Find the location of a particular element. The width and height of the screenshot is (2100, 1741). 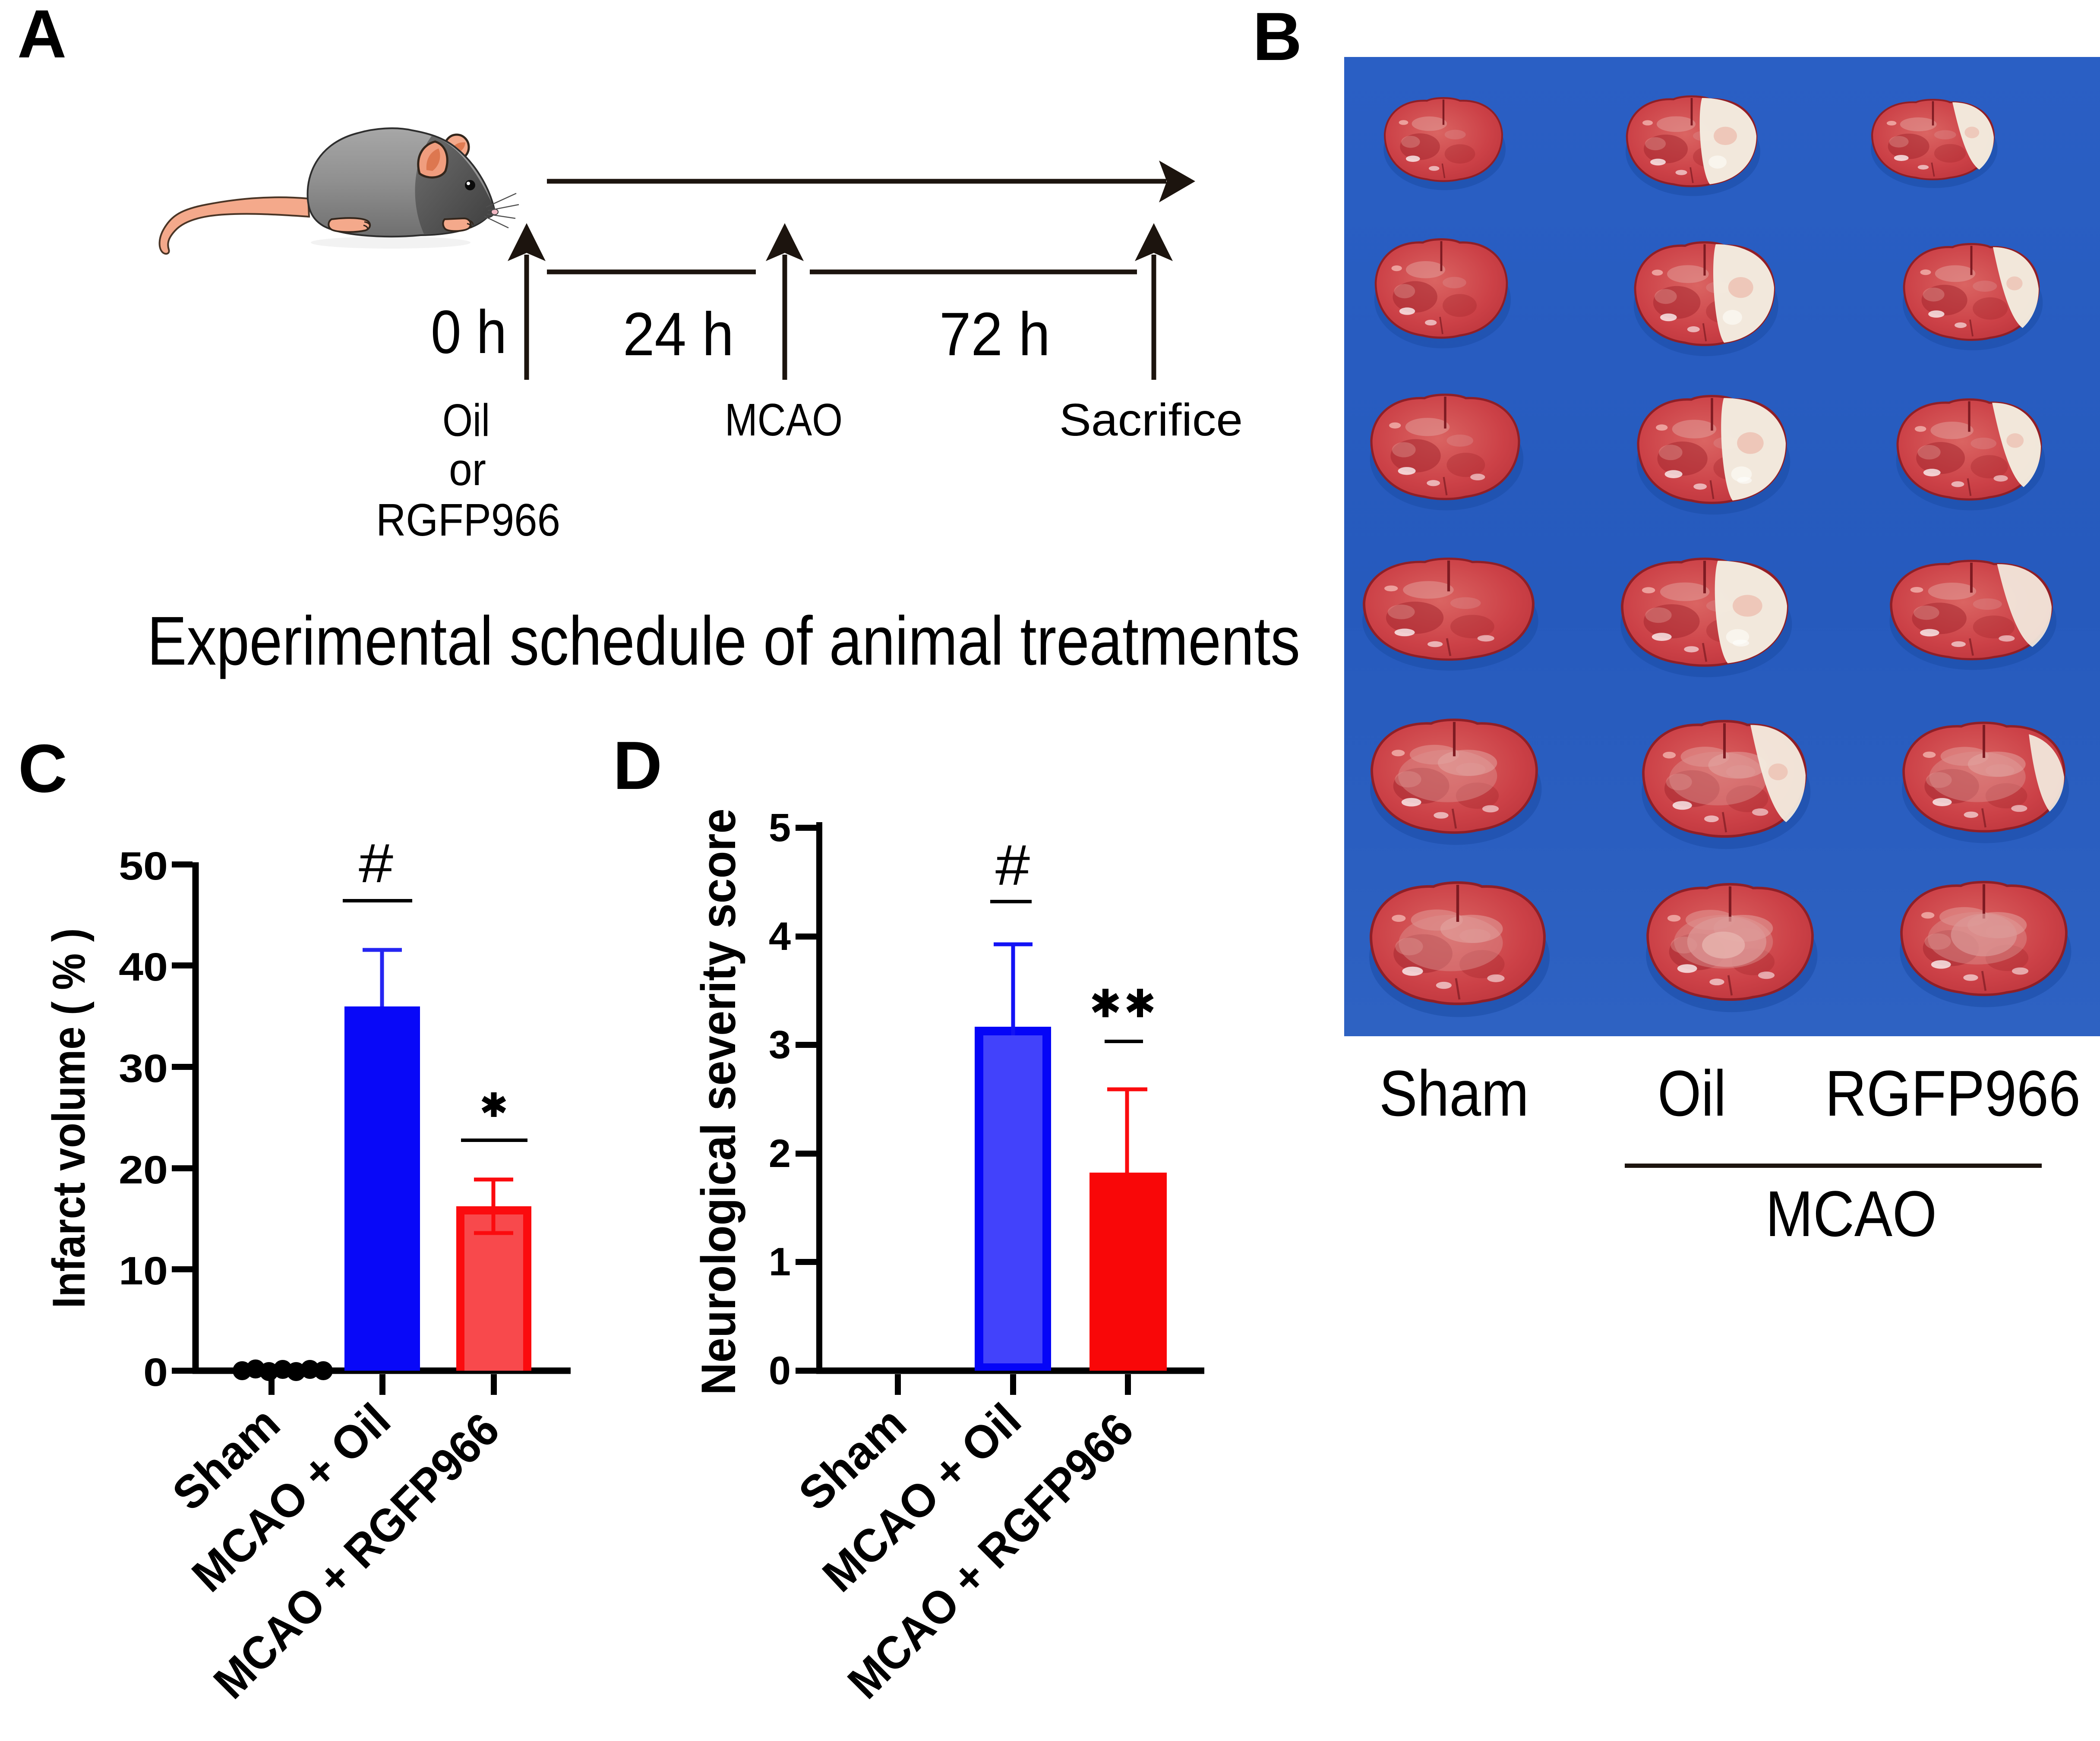

svg-text: A is located at coordinates (42, 36).